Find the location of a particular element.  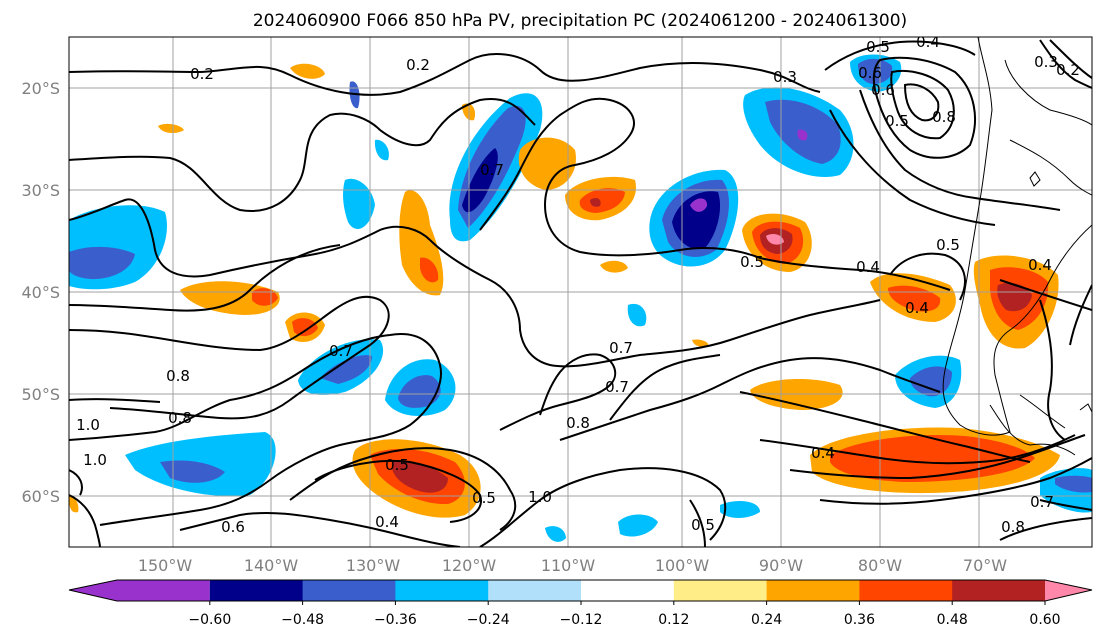

colorbar-tick-label: −0.24 is located at coordinates (488, 620).